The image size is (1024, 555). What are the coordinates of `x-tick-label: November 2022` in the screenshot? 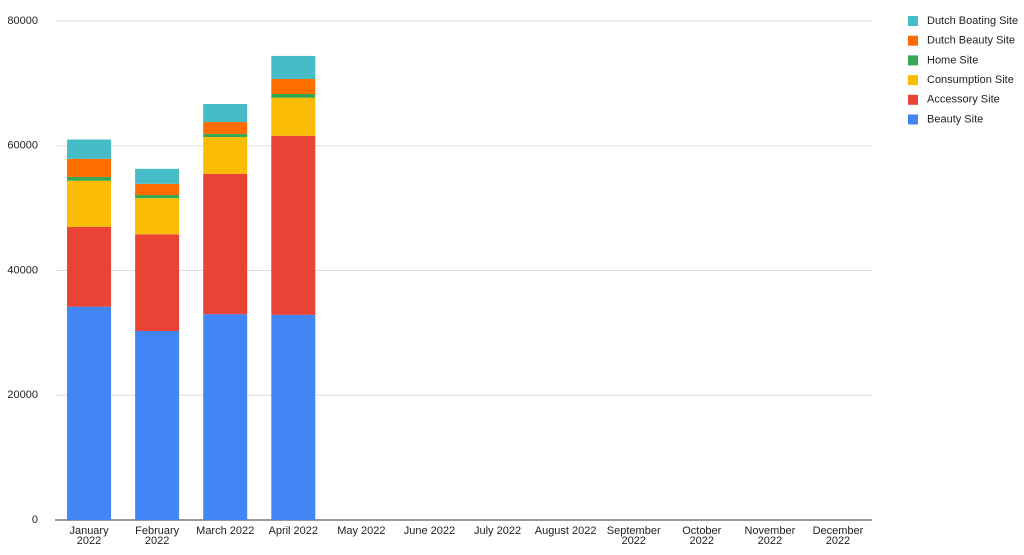 It's located at (770, 536).